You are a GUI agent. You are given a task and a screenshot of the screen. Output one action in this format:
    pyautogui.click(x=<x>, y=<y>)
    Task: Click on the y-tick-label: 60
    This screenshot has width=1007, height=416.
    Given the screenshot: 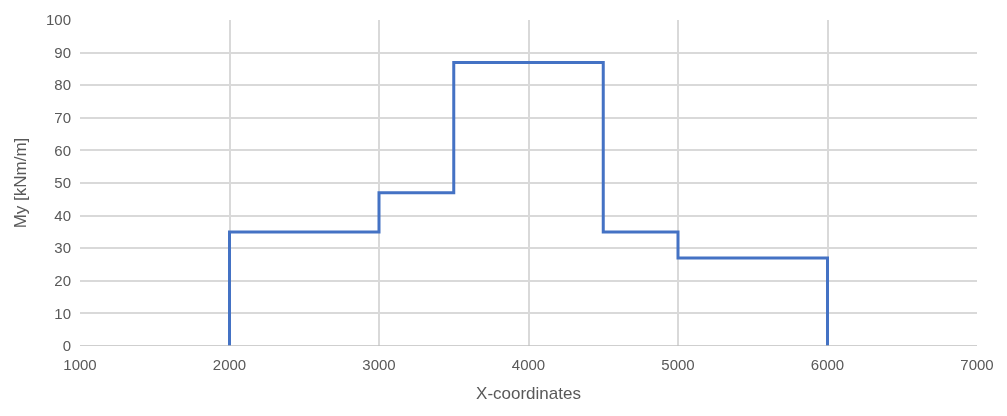 What is the action you would take?
    pyautogui.click(x=62, y=150)
    